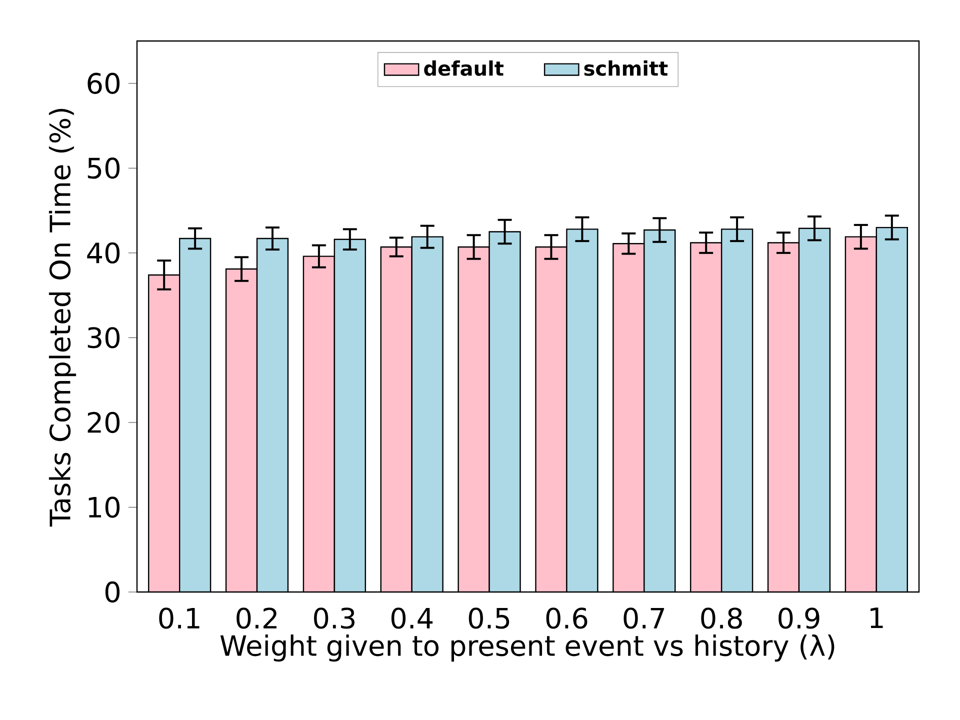  Describe the element at coordinates (567, 618) in the screenshot. I see `x-tick-label: 0.6` at that location.